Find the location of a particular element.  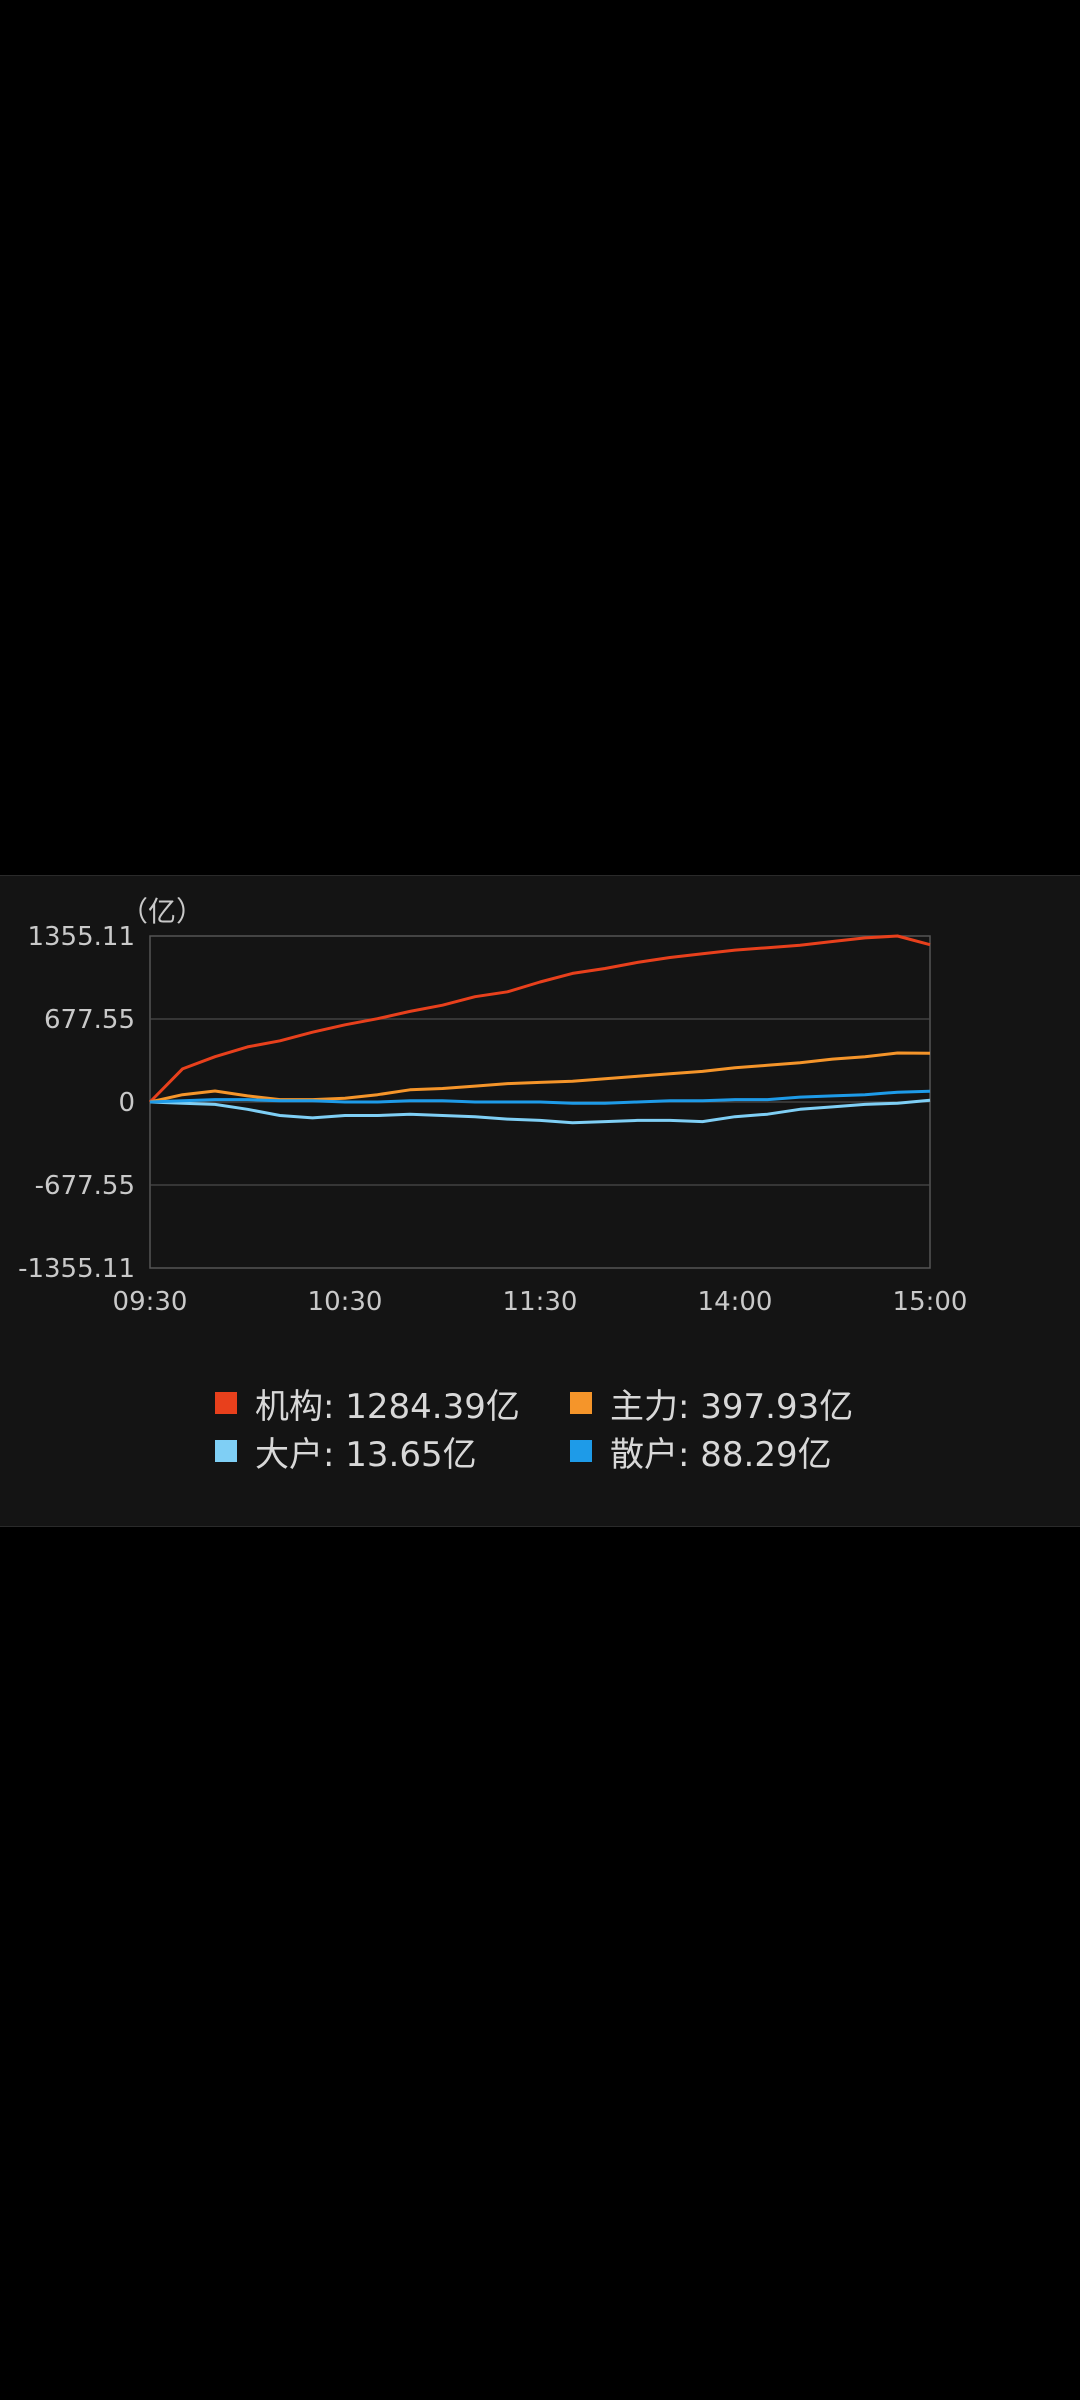

y-tick-label: 0 is located at coordinates (126, 1103).